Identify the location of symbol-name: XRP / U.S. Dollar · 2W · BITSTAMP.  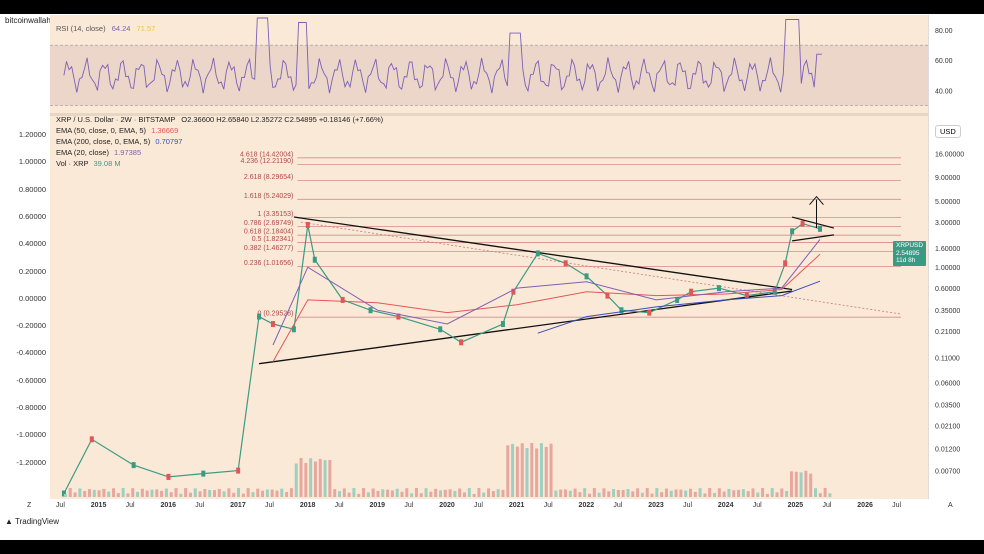
(116, 119).